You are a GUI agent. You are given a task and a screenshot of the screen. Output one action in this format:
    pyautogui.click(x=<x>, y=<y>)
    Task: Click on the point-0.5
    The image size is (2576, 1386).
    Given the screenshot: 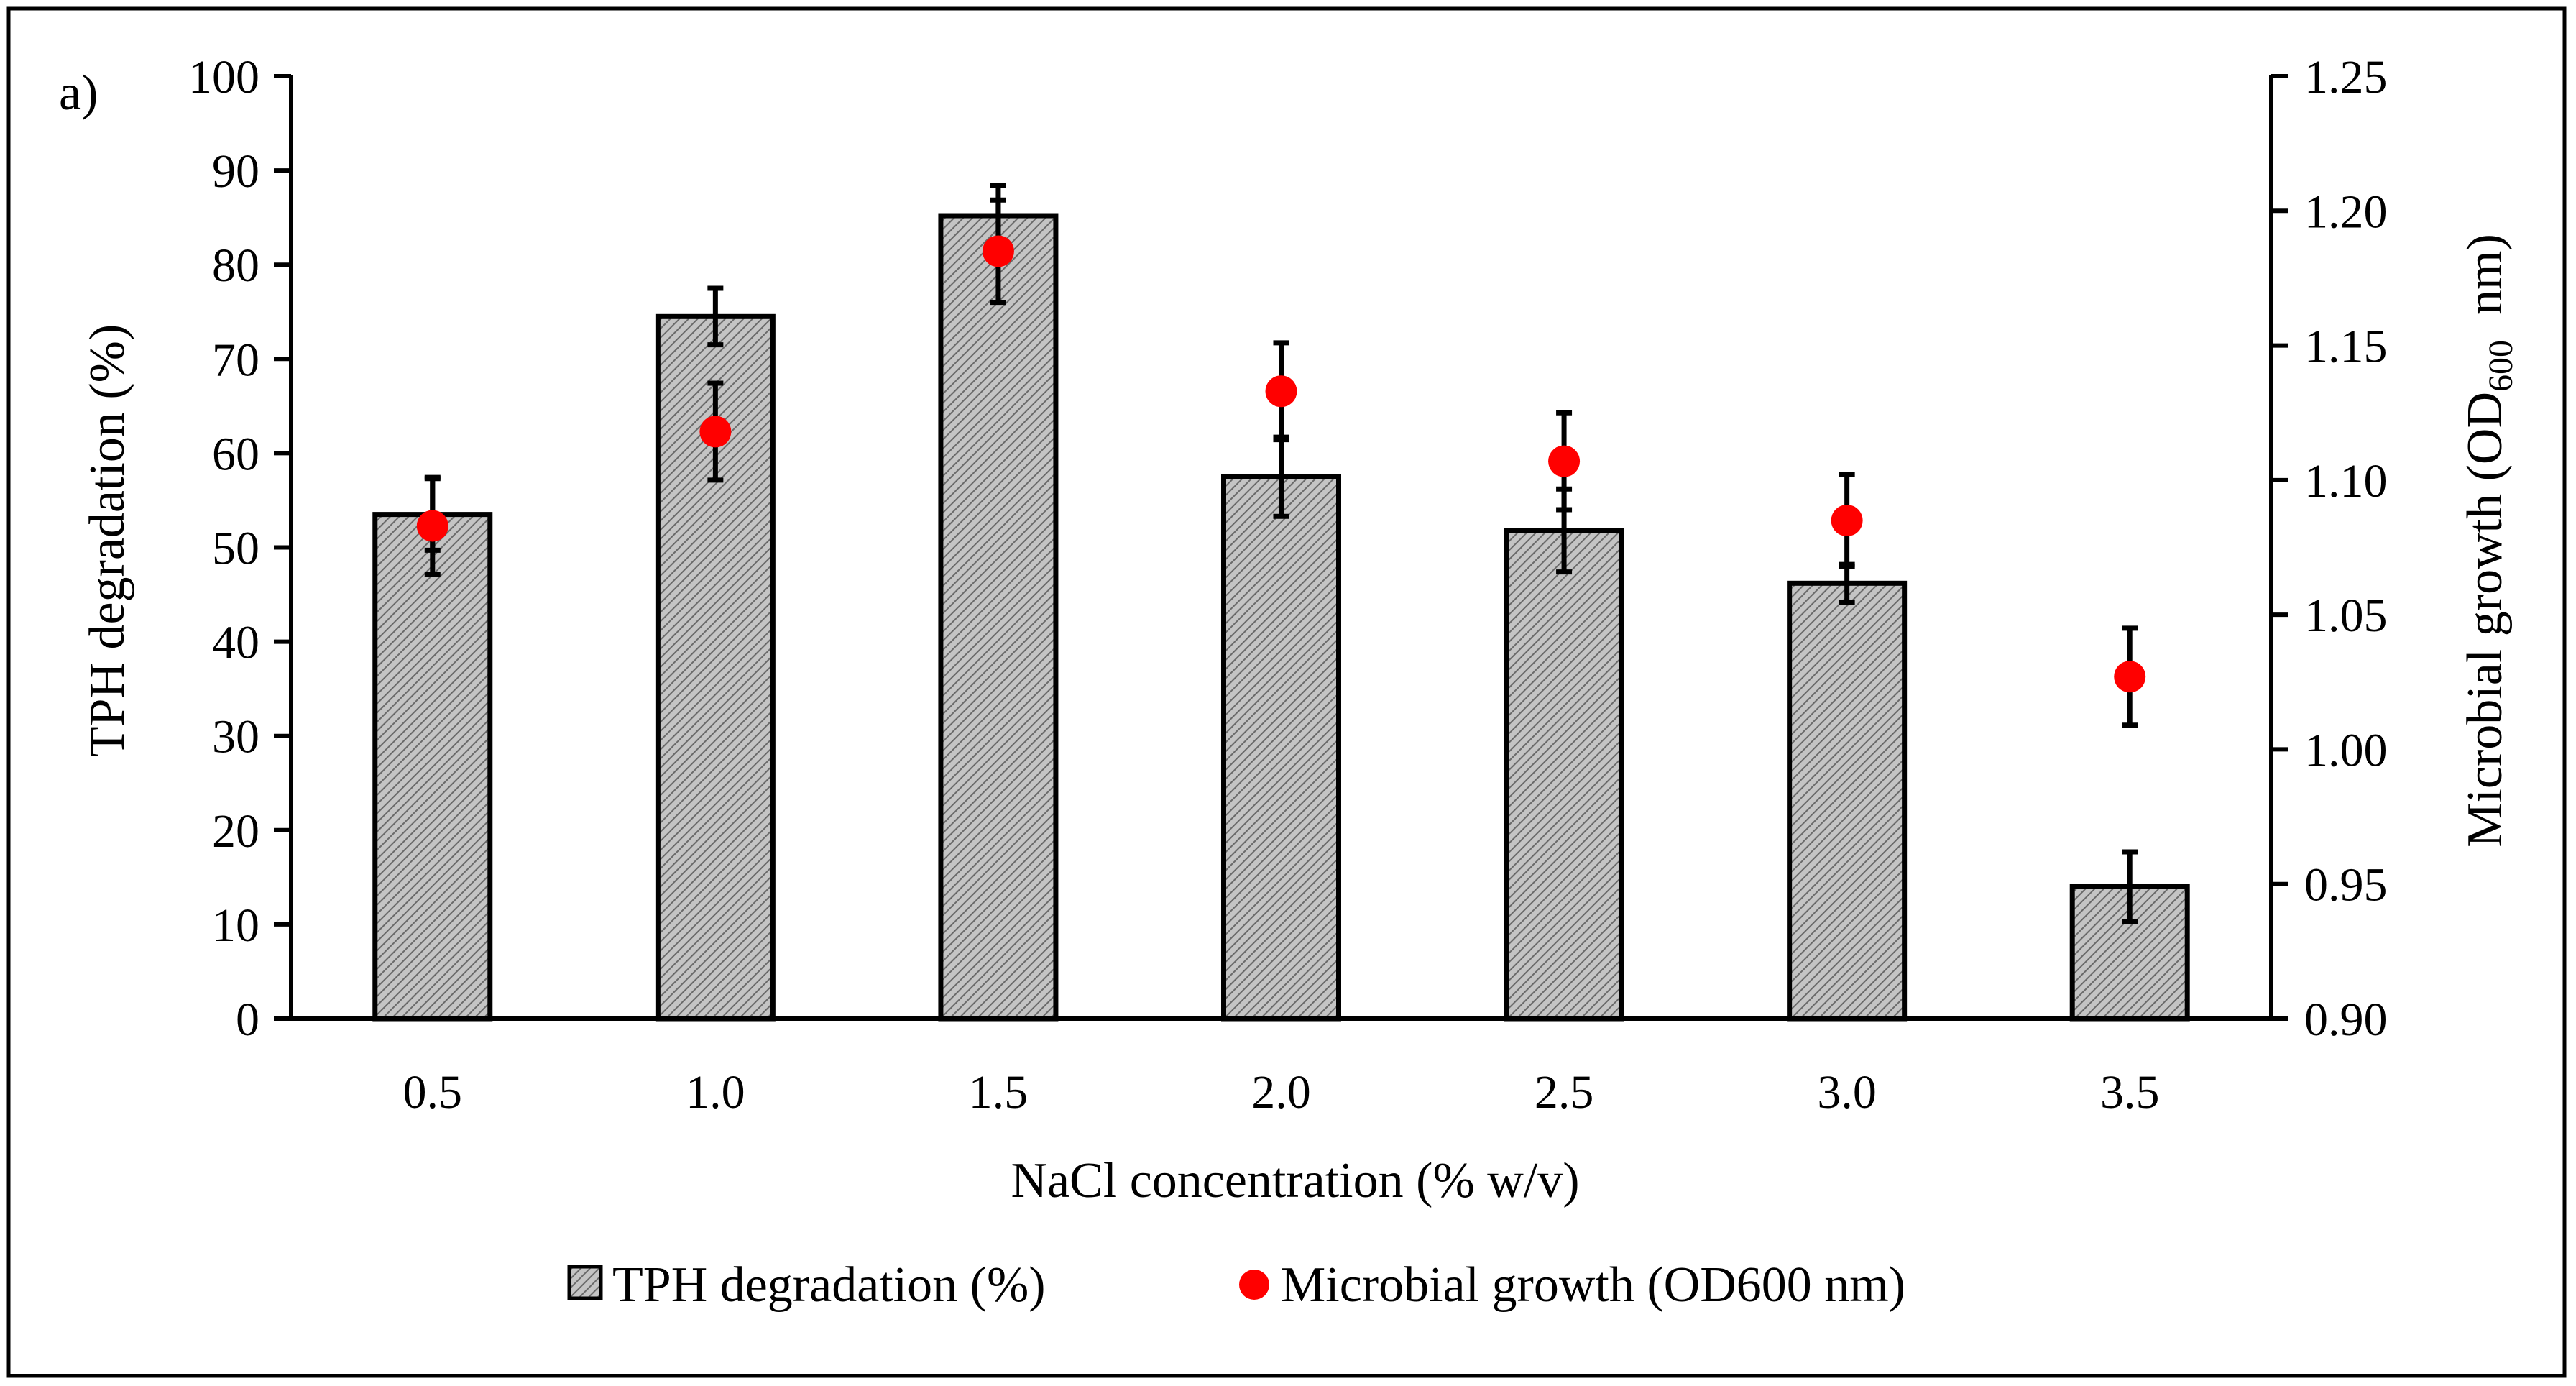 What is the action you would take?
    pyautogui.click(x=432, y=526)
    